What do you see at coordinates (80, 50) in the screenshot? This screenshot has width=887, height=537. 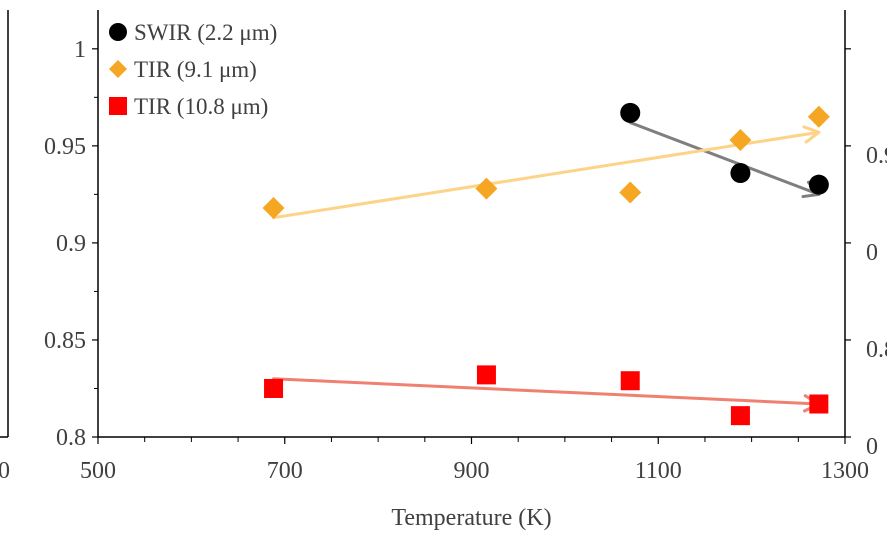 I see `y-tick-label: 1` at bounding box center [80, 50].